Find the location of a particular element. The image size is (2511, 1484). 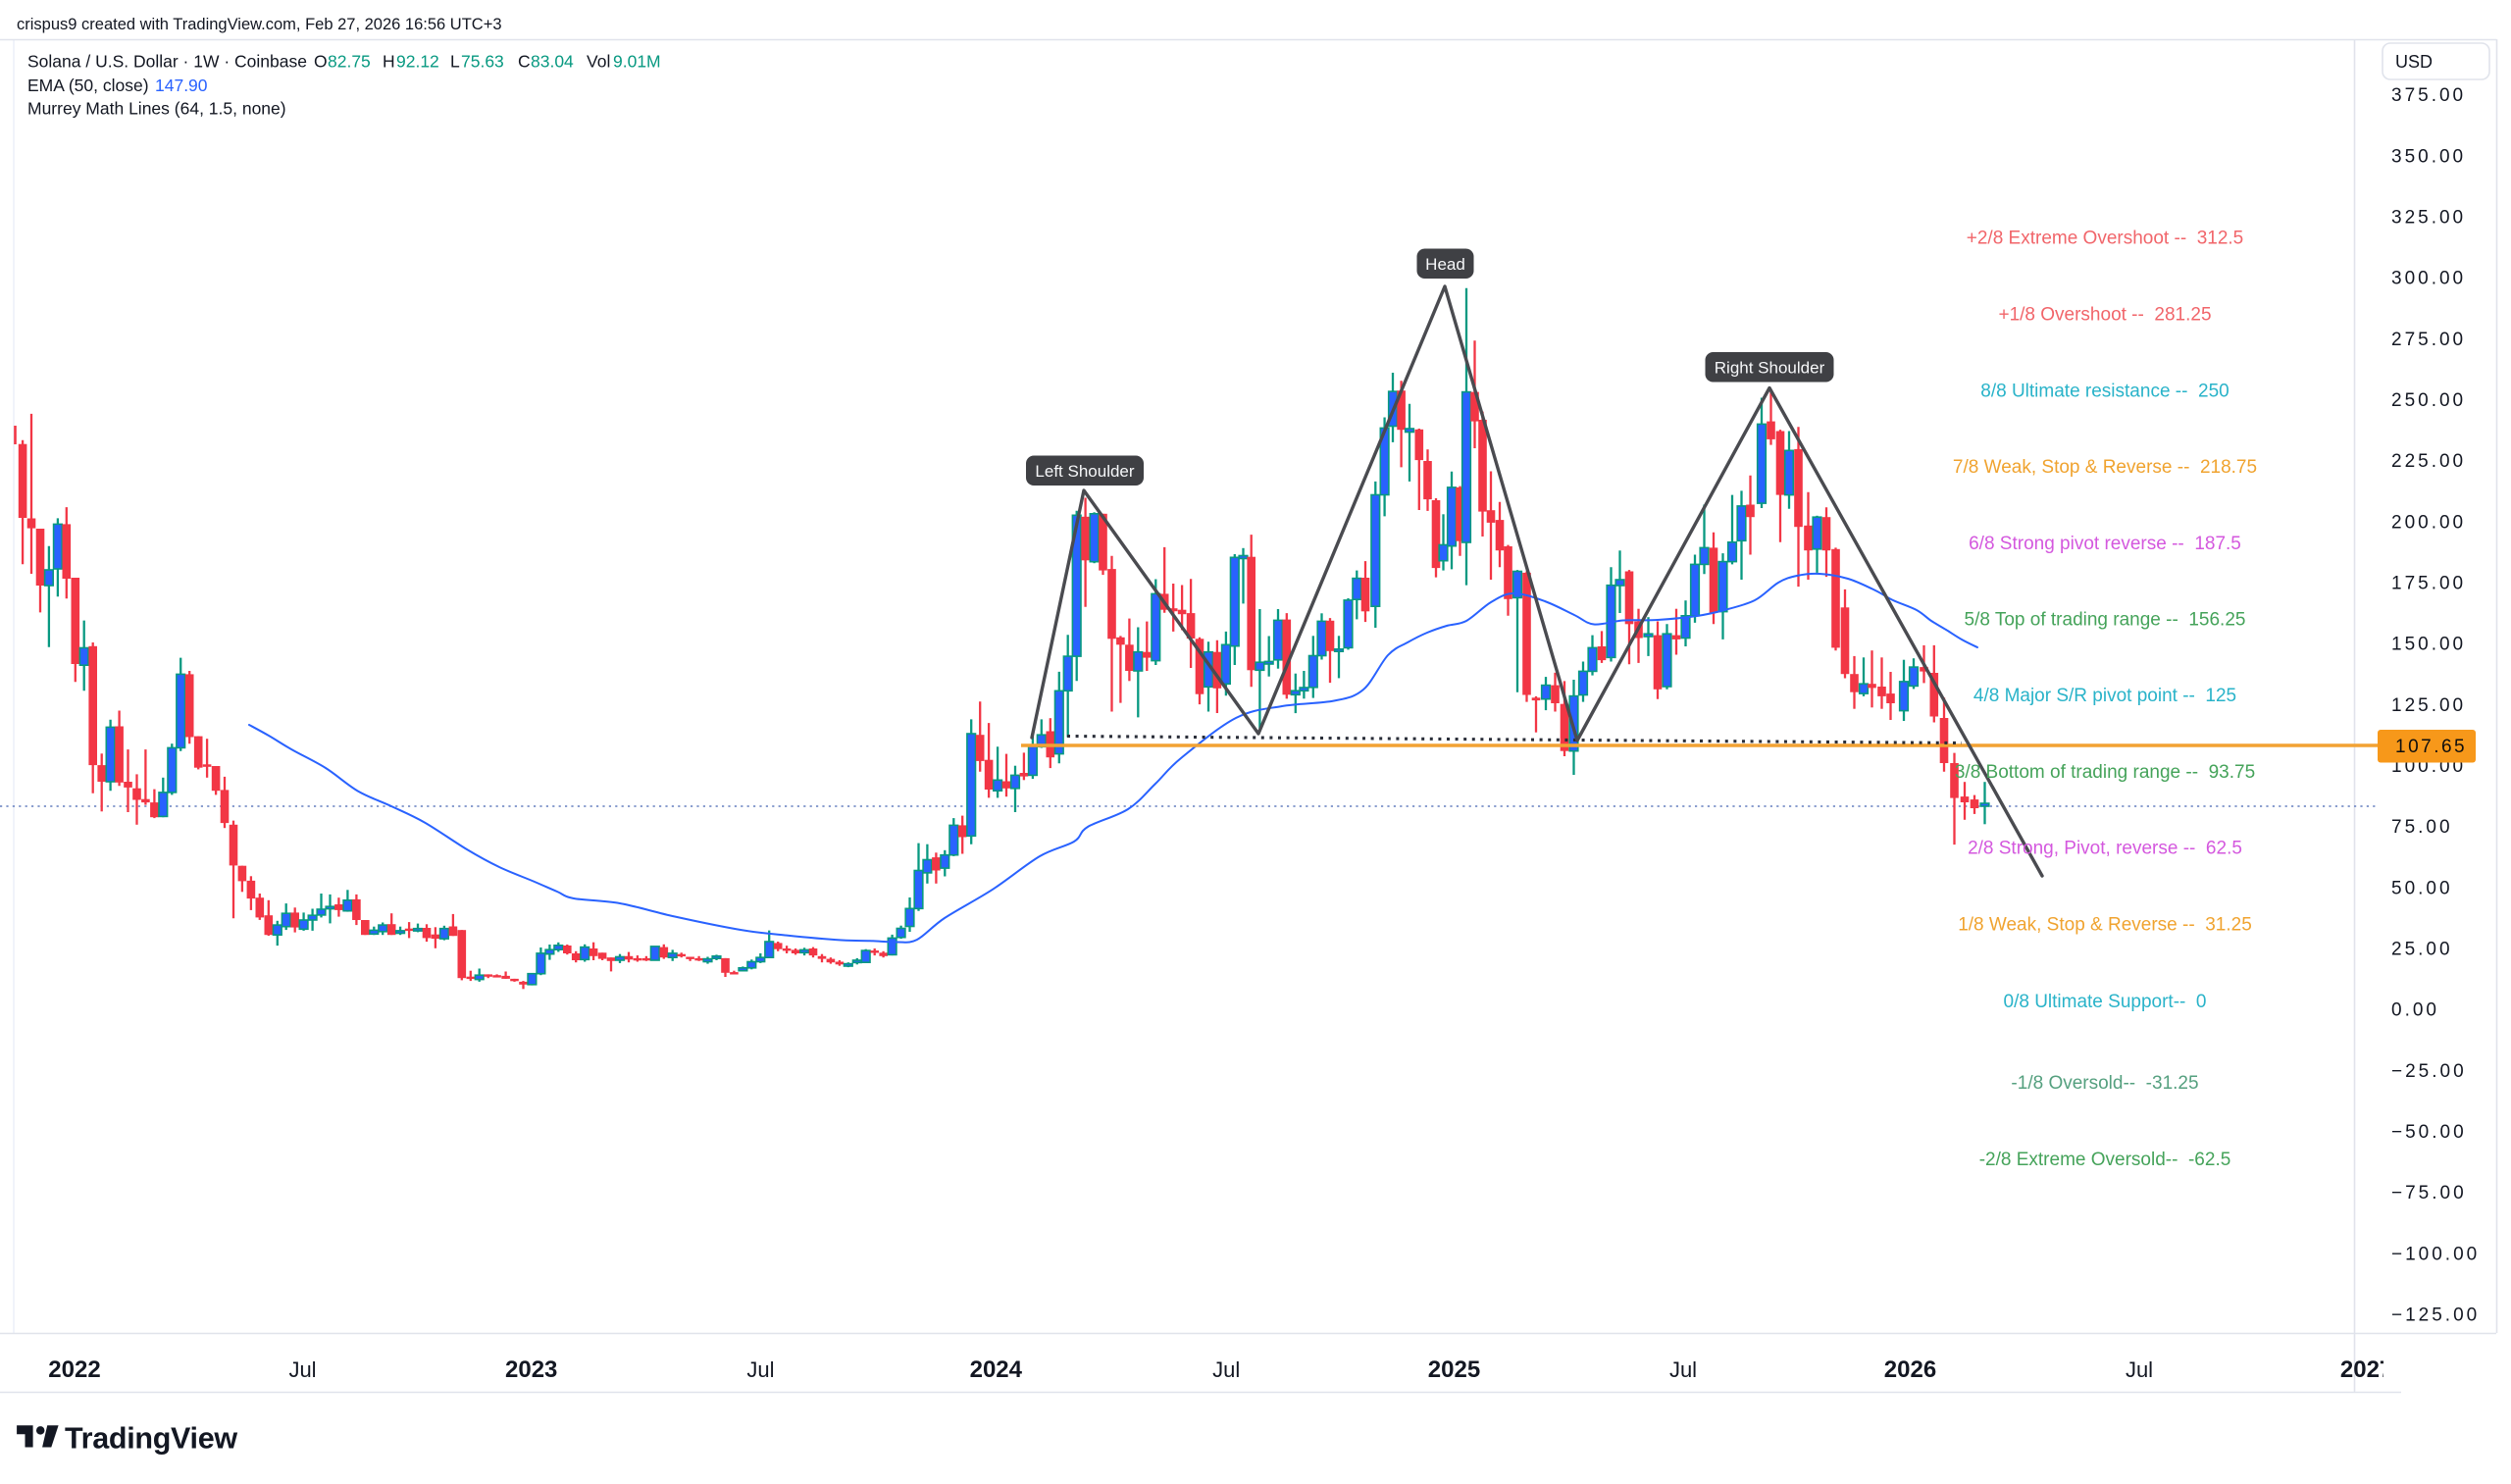

svg-text: −50.00 is located at coordinates (2429, 1132).